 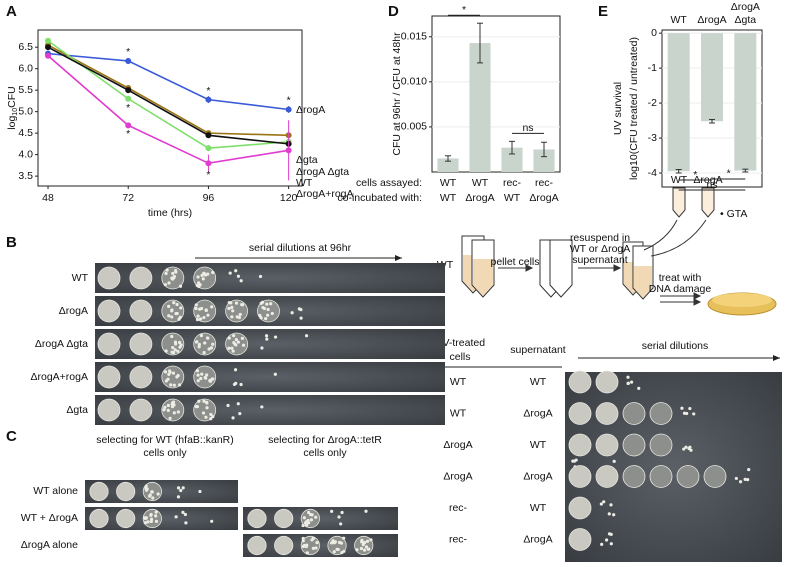 What do you see at coordinates (77, 410) in the screenshot?
I see `row-label: Δgta` at bounding box center [77, 410].